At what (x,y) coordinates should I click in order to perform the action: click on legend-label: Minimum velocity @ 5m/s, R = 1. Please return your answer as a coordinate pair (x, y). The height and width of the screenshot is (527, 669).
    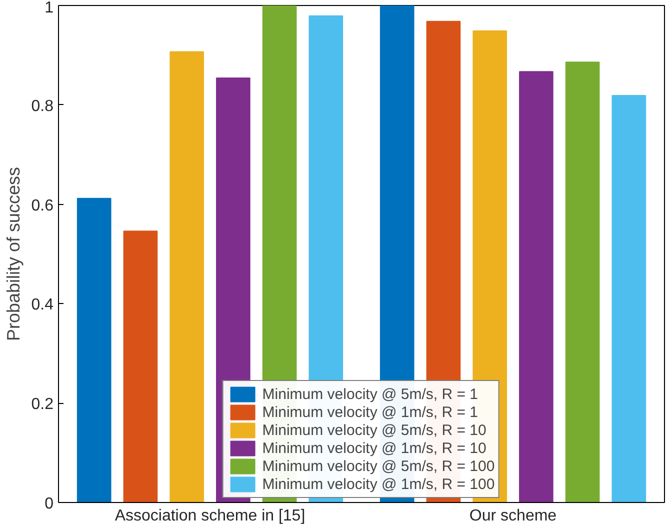
    Looking at the image, I should click on (370, 394).